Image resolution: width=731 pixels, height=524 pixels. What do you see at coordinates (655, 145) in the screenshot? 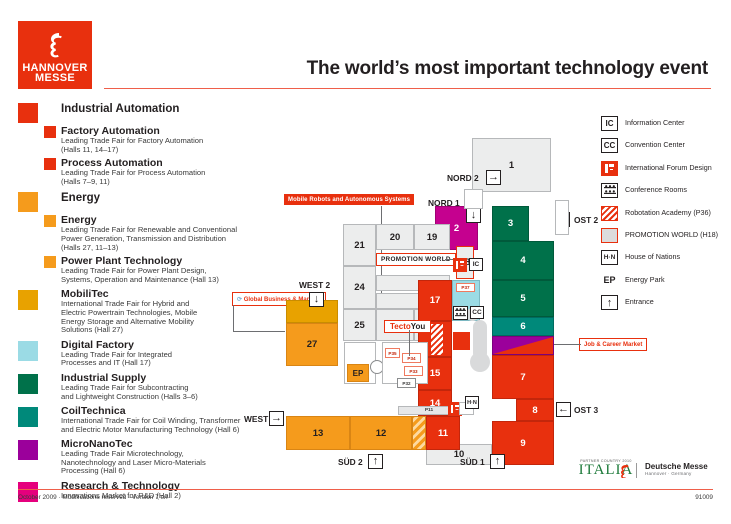
I see `facility-label: Convention Center` at bounding box center [655, 145].